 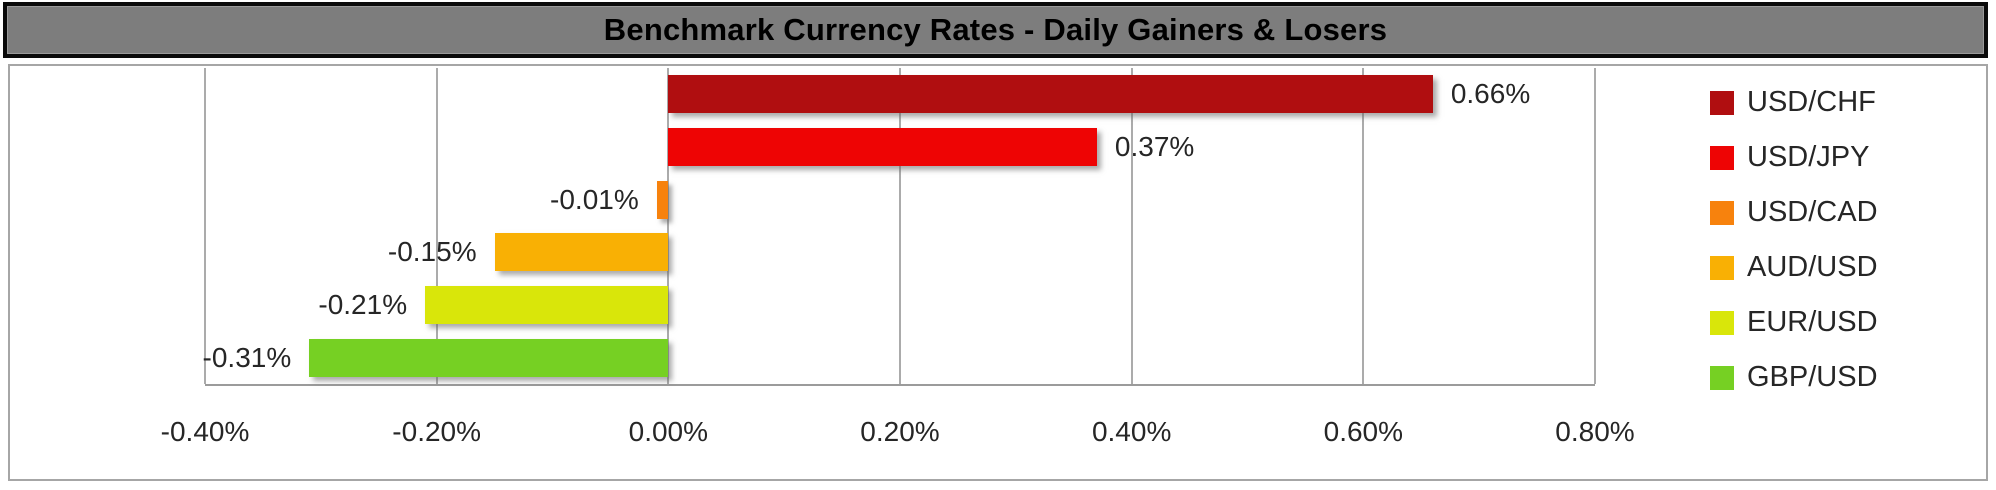 I want to click on bar-value-label: 0.37%, so click(x=1154, y=146).